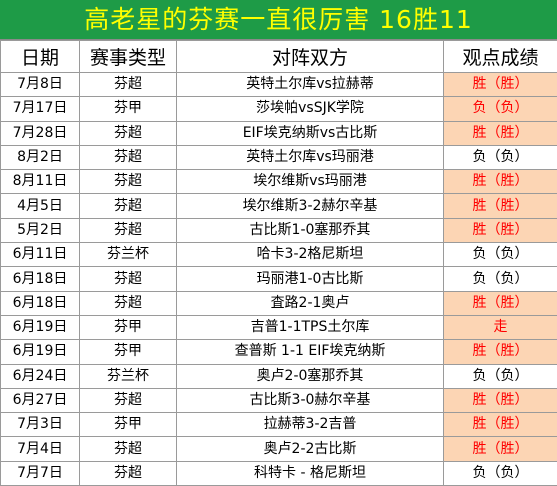 The image size is (557, 486). What do you see at coordinates (310, 85) in the screenshot?
I see `cell-match: 英特土尔库vs拉赫蒂` at bounding box center [310, 85].